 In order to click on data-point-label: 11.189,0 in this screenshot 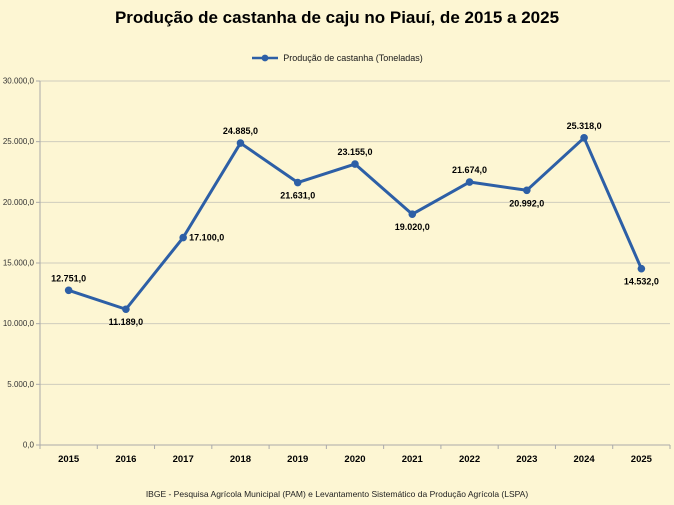, I will do `click(126, 322)`.